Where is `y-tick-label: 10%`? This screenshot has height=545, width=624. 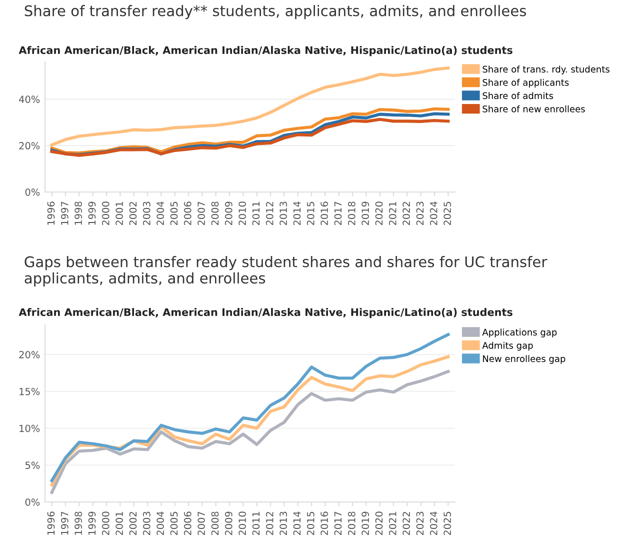 y-tick-label: 10% is located at coordinates (30, 428).